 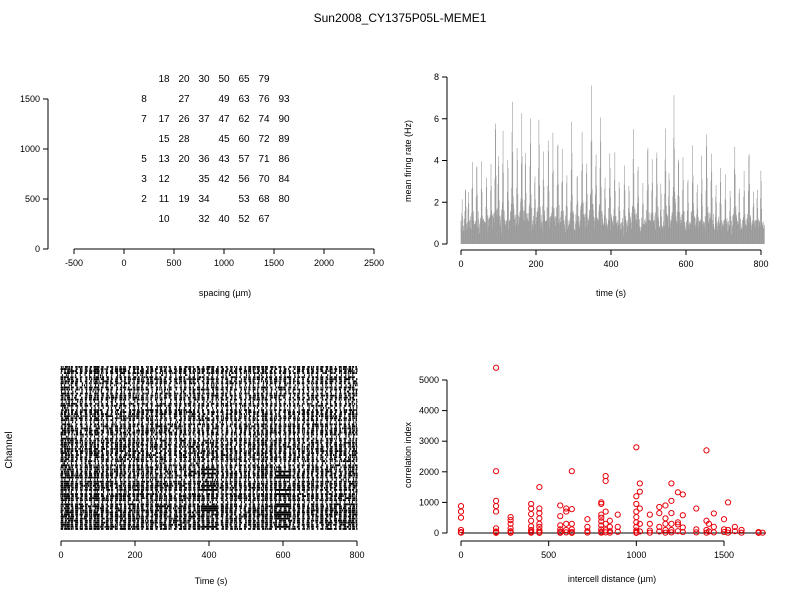 What do you see at coordinates (264, 199) in the screenshot?
I see `electrode-label: 68` at bounding box center [264, 199].